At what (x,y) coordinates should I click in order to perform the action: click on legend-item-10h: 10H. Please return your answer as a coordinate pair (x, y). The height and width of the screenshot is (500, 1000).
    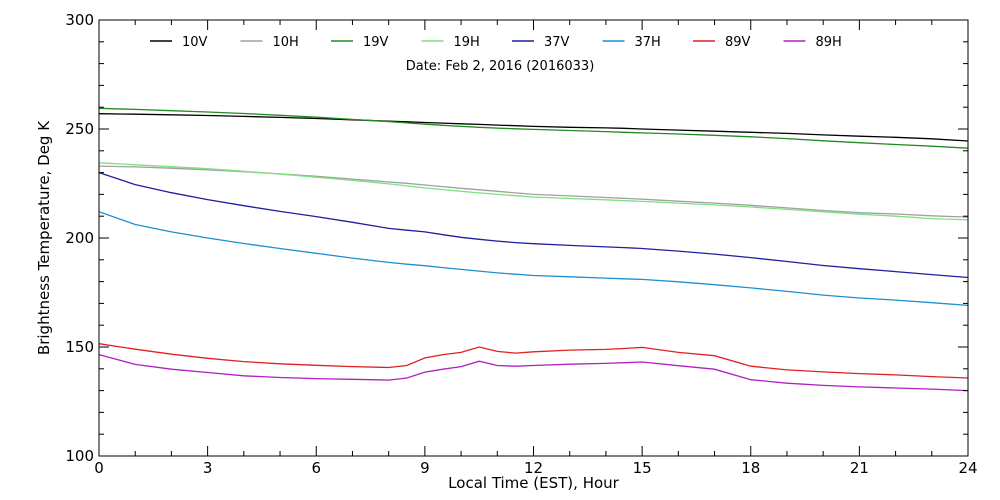
    Looking at the image, I should click on (269, 42).